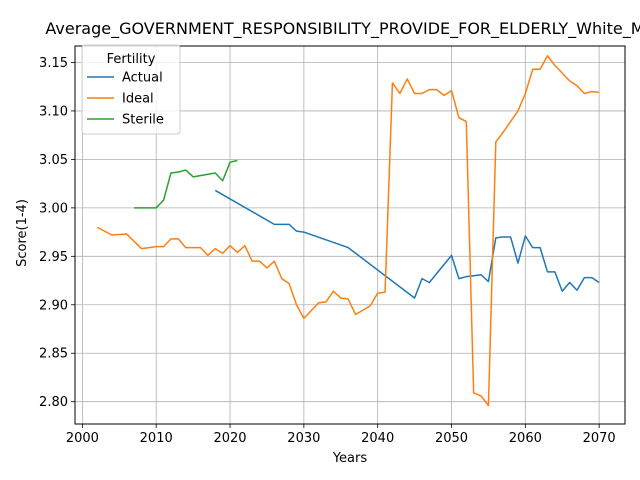 The image size is (640, 480). What do you see at coordinates (350, 458) in the screenshot?
I see `x-axis-label: Years` at bounding box center [350, 458].